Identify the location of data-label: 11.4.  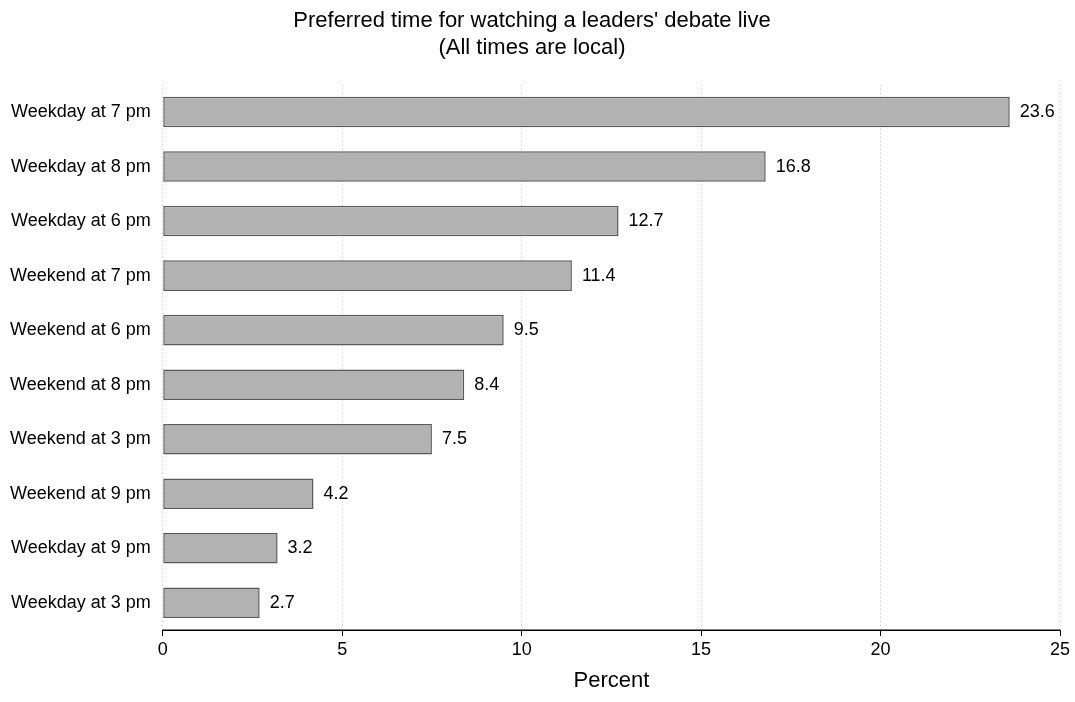
(598, 274).